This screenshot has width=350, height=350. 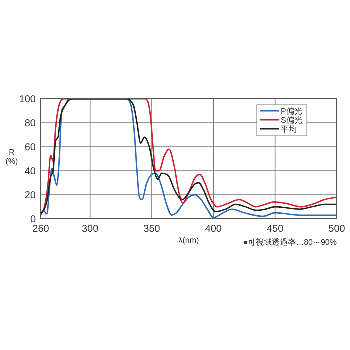 I want to click on y-tick-label: 80, so click(x=30, y=124).